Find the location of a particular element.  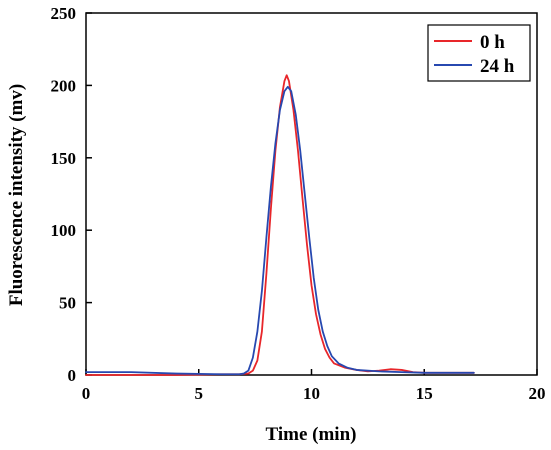

y-tick-label: 50 is located at coordinates (67, 303).